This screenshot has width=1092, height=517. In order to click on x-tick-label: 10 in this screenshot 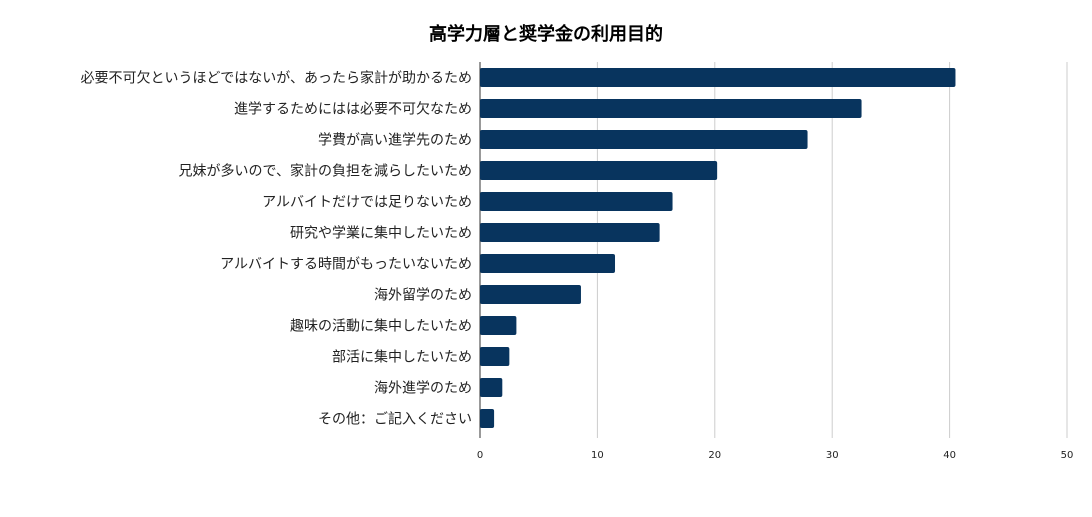, I will do `click(597, 455)`.